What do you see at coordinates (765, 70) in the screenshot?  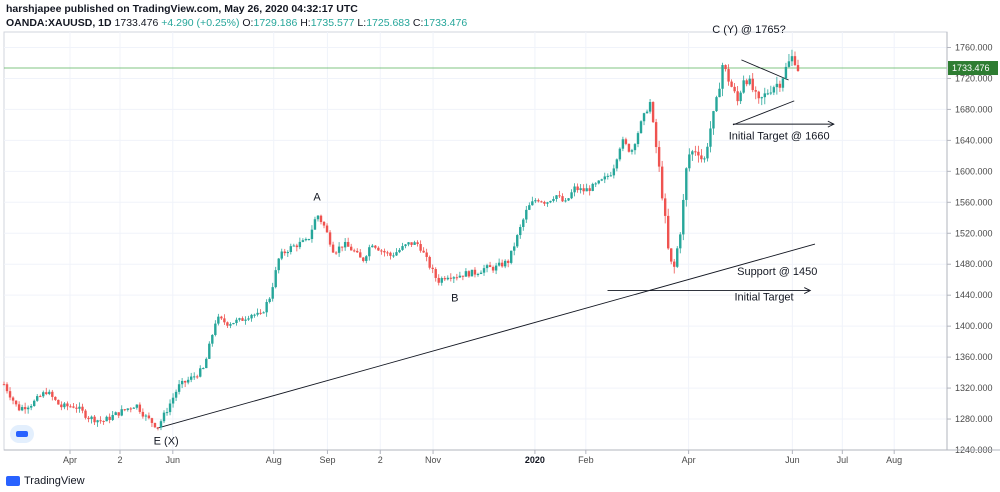 I see `trendline` at bounding box center [765, 70].